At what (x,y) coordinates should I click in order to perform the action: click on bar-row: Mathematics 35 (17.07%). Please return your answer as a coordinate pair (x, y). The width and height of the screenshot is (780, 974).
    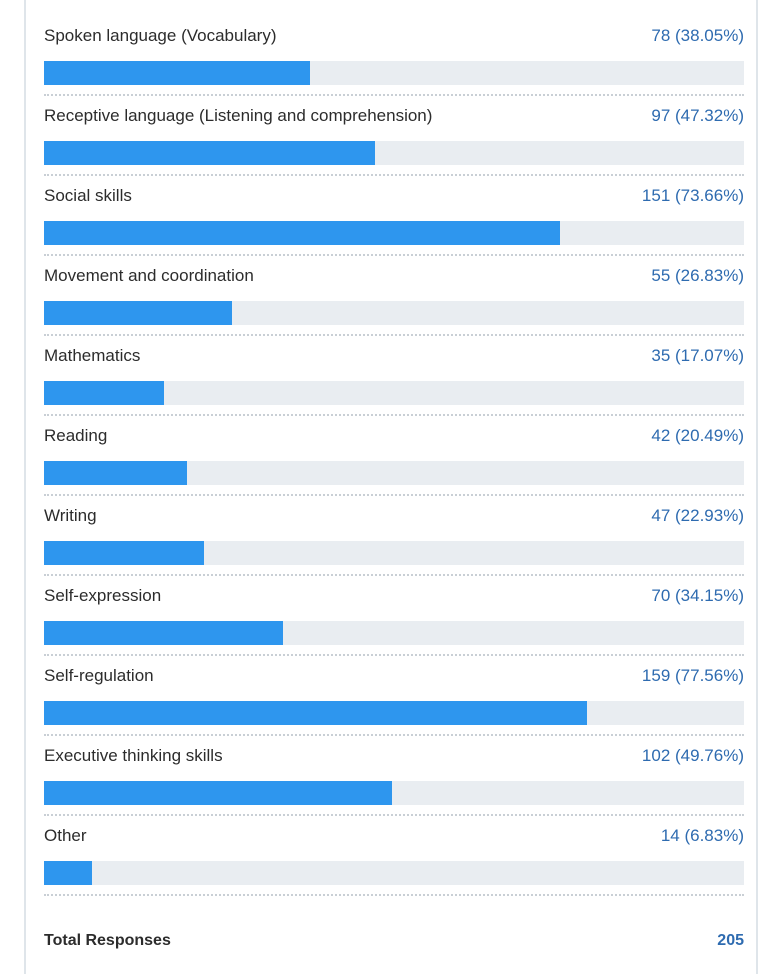
    Looking at the image, I should click on (394, 376).